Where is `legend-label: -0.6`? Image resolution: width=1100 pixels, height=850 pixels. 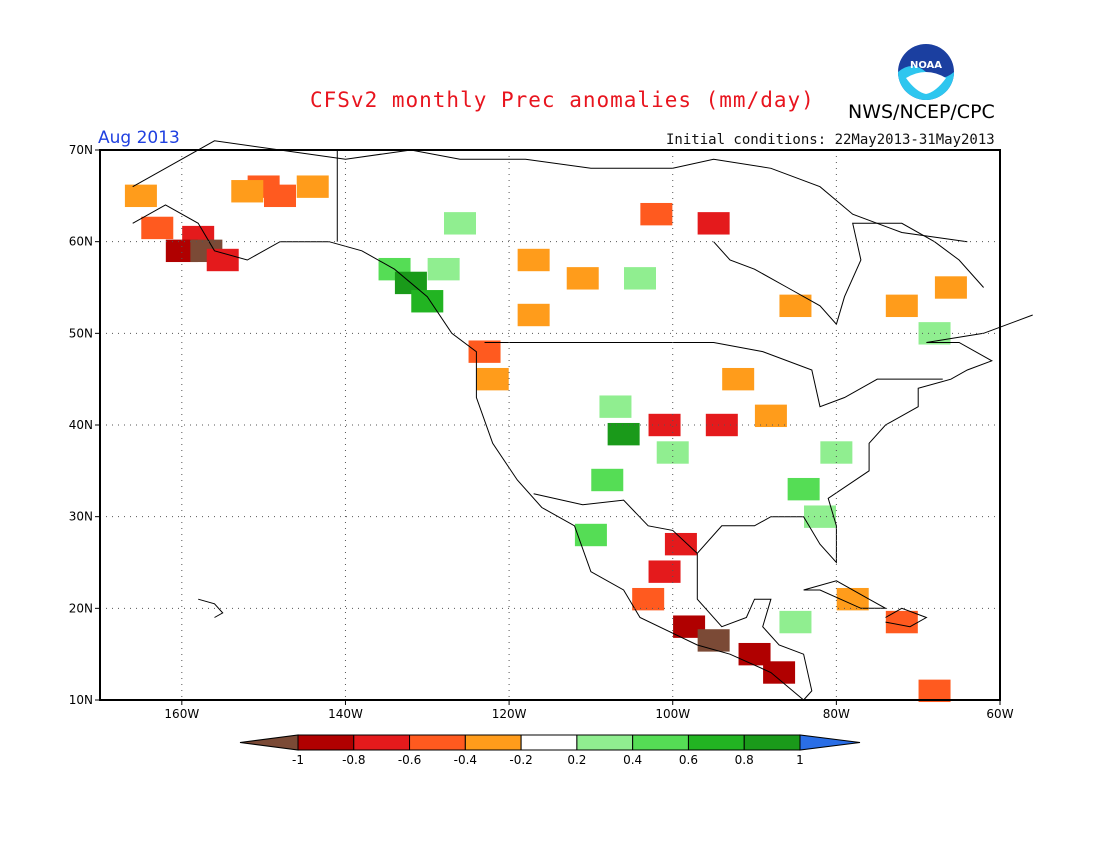
legend-label: -0.6 is located at coordinates (409, 760).